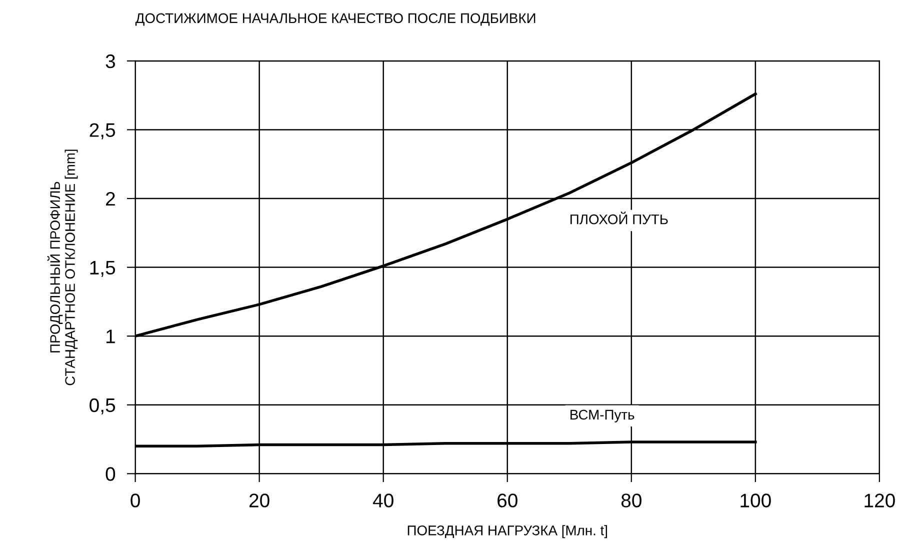 This screenshot has height=554, width=902. What do you see at coordinates (103, 131) in the screenshot?
I see `y-tick-label: 2,5` at bounding box center [103, 131].